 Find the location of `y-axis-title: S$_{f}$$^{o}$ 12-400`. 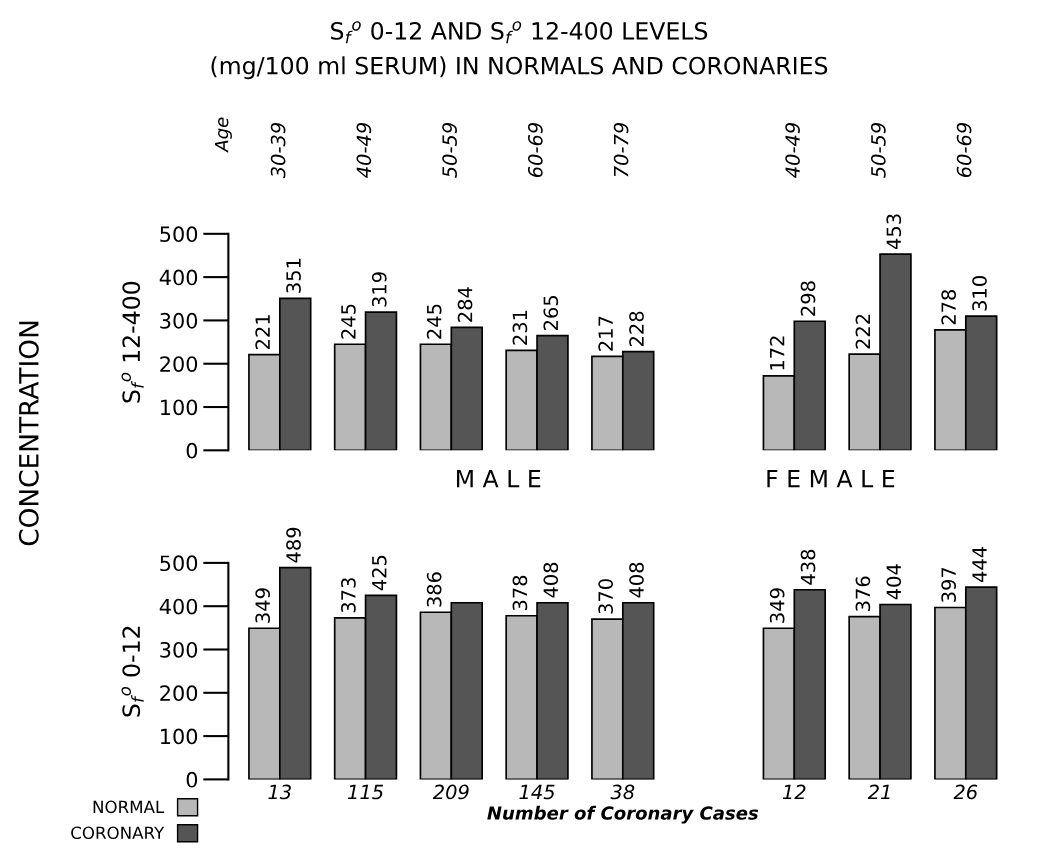

y-axis-title: S$_{f}$$^{o}$ 12-400 is located at coordinates (132, 342).